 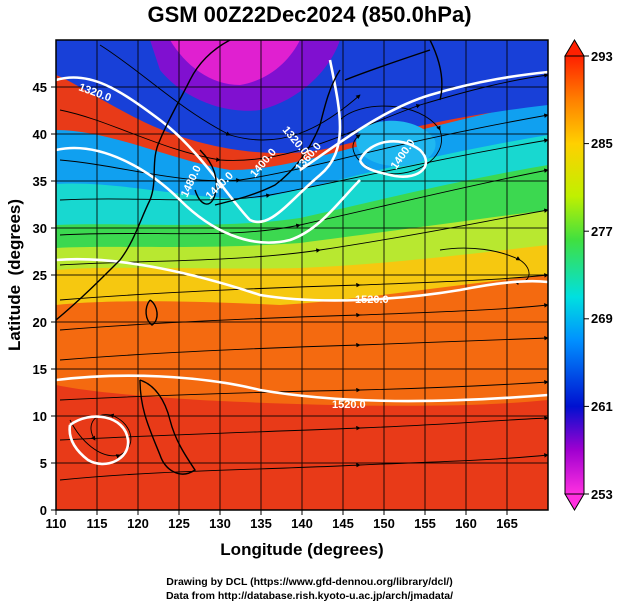 I want to click on taiwan-coast, so click(x=151, y=312).